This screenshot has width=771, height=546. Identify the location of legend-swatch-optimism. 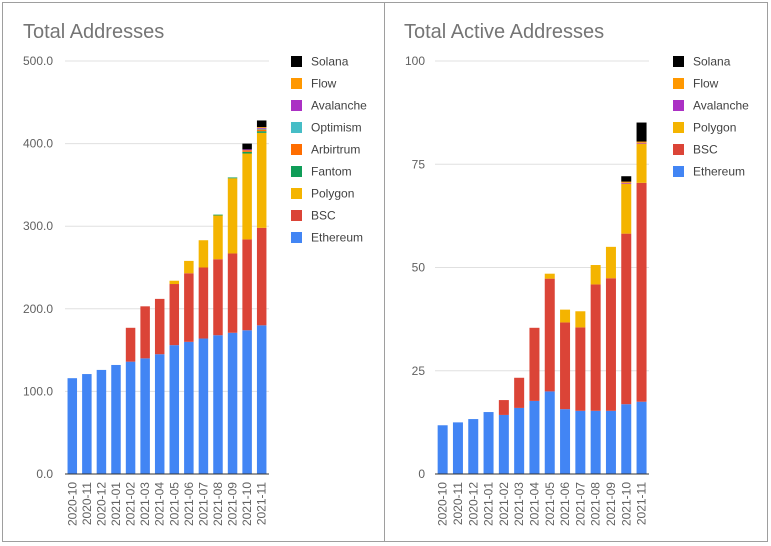
(296, 127).